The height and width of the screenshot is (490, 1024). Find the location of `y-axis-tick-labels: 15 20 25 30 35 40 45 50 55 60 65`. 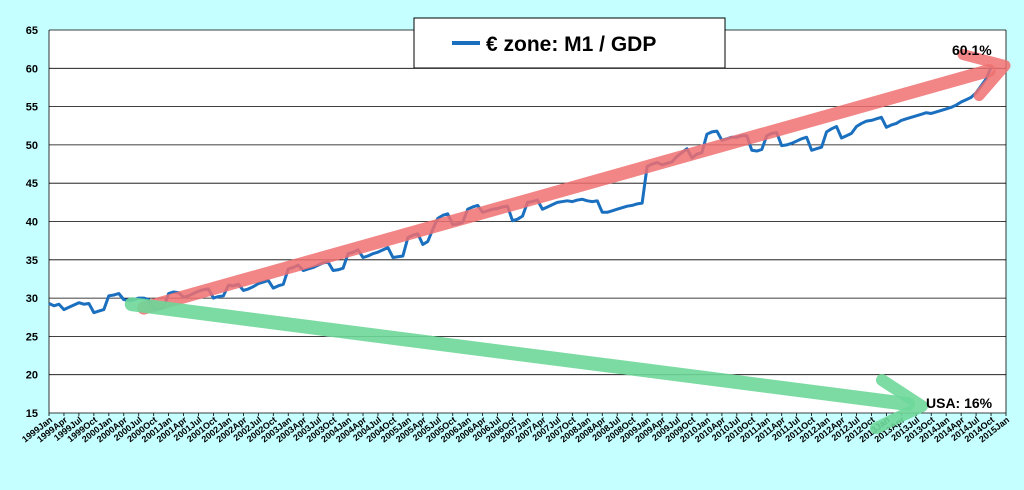

y-axis-tick-labels: 15 20 25 30 35 40 45 50 55 60 65 is located at coordinates (32, 222).